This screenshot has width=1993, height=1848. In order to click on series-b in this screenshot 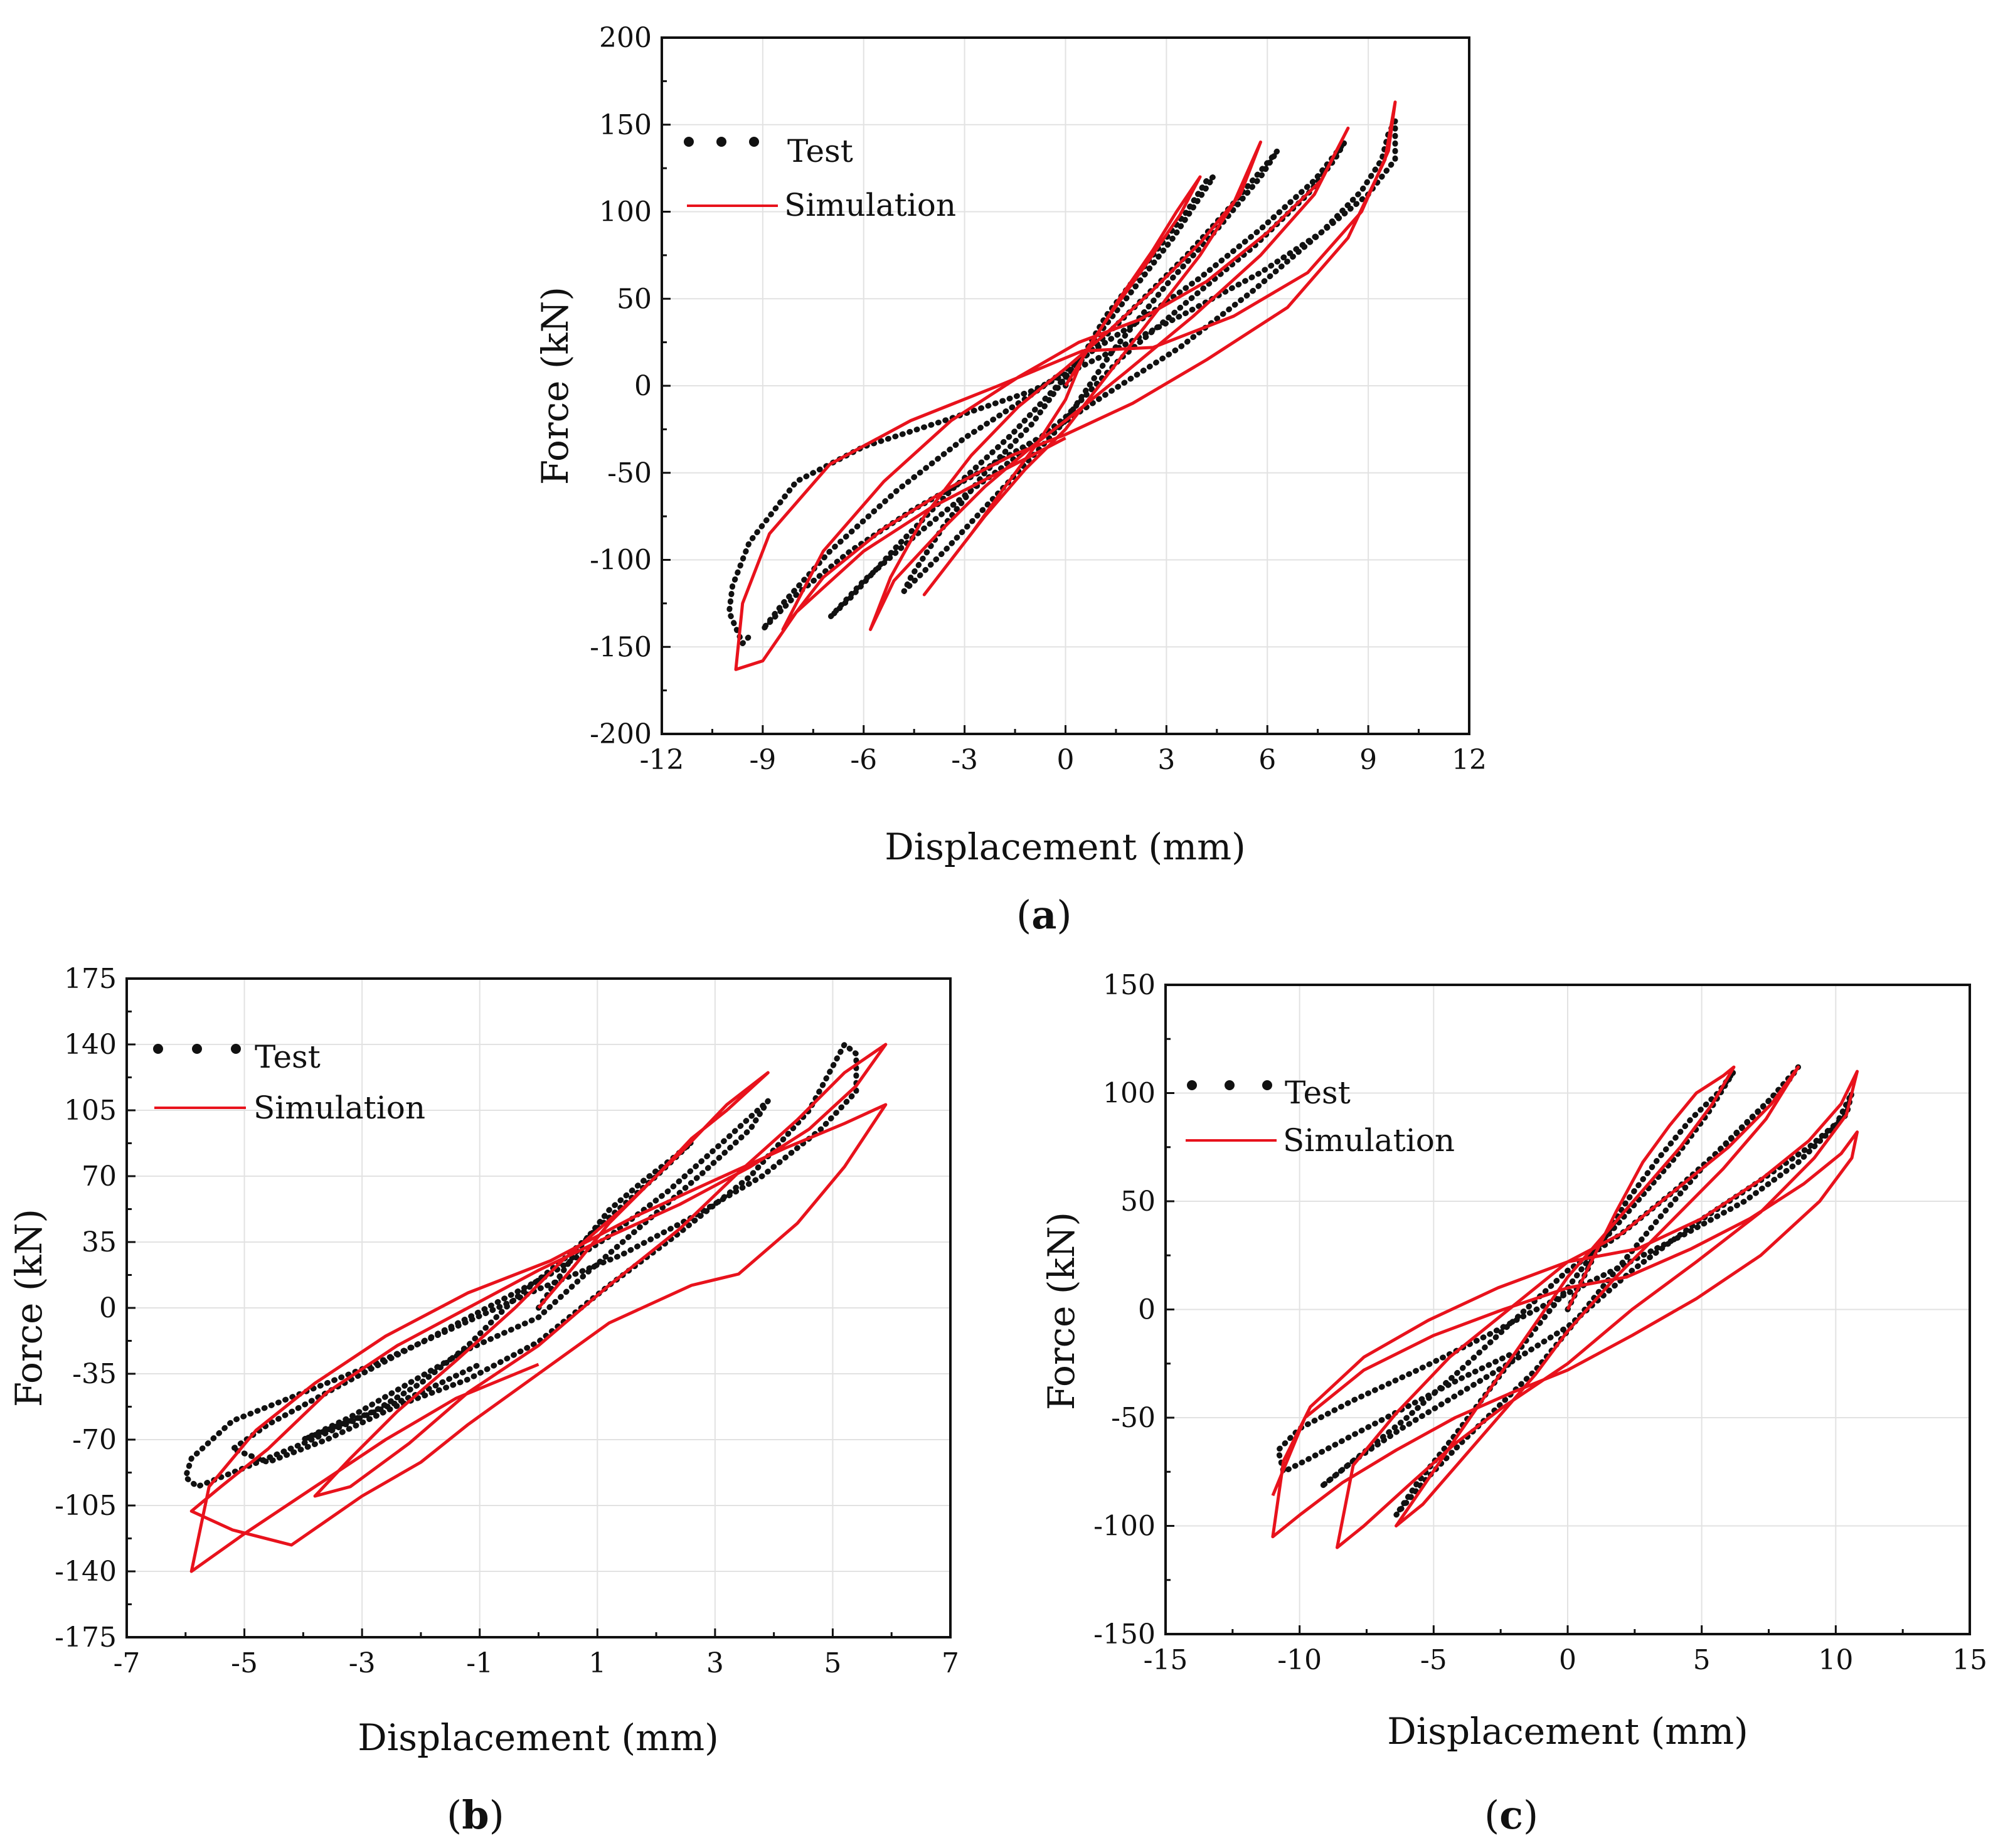, I will do `click(535, 1307)`.